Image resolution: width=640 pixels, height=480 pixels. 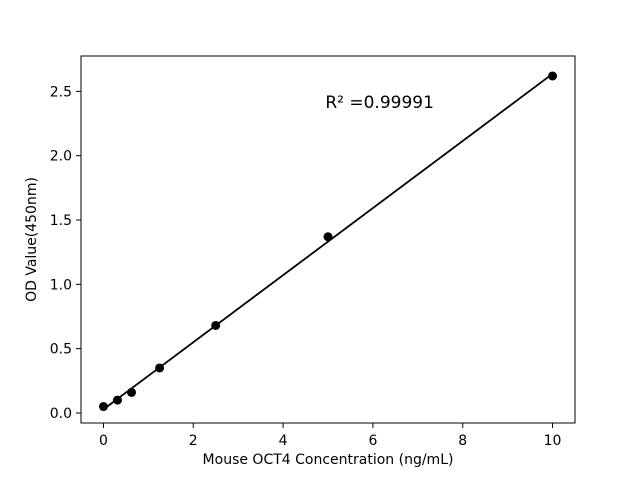 What do you see at coordinates (61, 157) in the screenshot?
I see `y-tick-label: 2.0` at bounding box center [61, 157].